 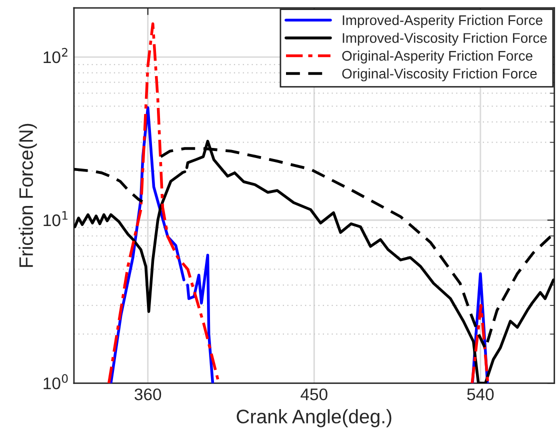 I want to click on x-tick-label: 540, so click(x=480, y=394).